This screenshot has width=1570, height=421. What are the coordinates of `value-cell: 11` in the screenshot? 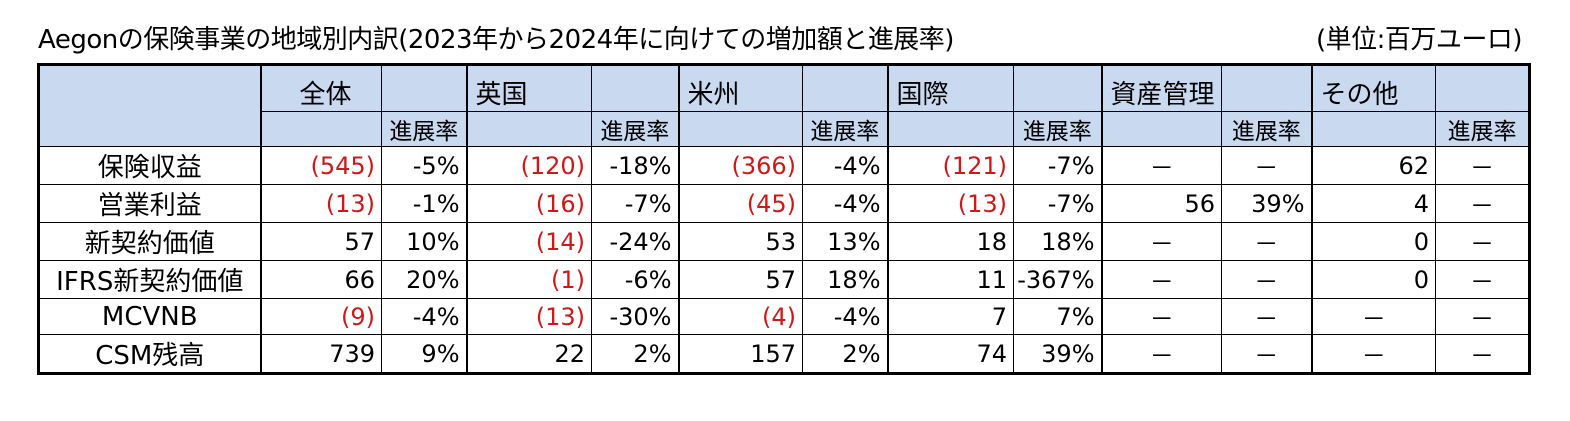 It's located at (950, 279).